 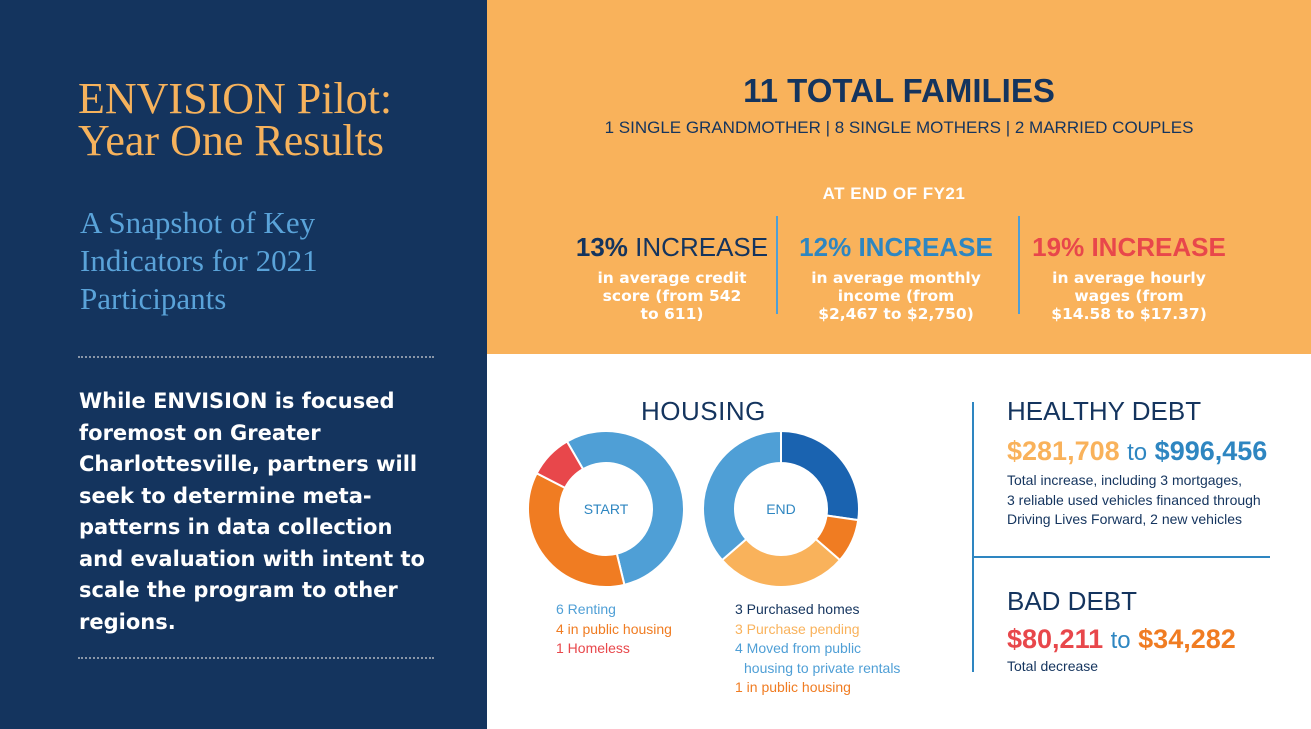 I want to click on healthy-debt-amounts: $281,708 to $996,456, so click(x=1137, y=451).